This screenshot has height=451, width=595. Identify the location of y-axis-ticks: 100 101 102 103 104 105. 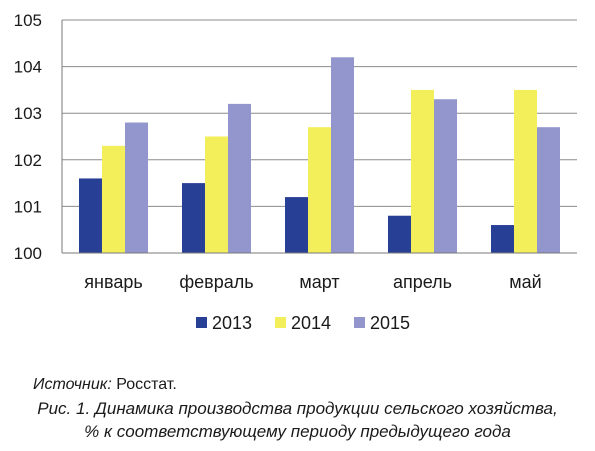
(28, 137).